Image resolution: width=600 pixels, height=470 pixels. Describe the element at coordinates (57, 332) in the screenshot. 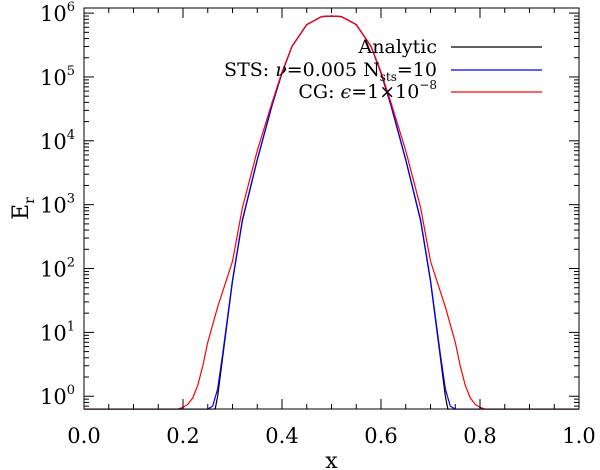

I see `y-tick-label: 10¹` at that location.